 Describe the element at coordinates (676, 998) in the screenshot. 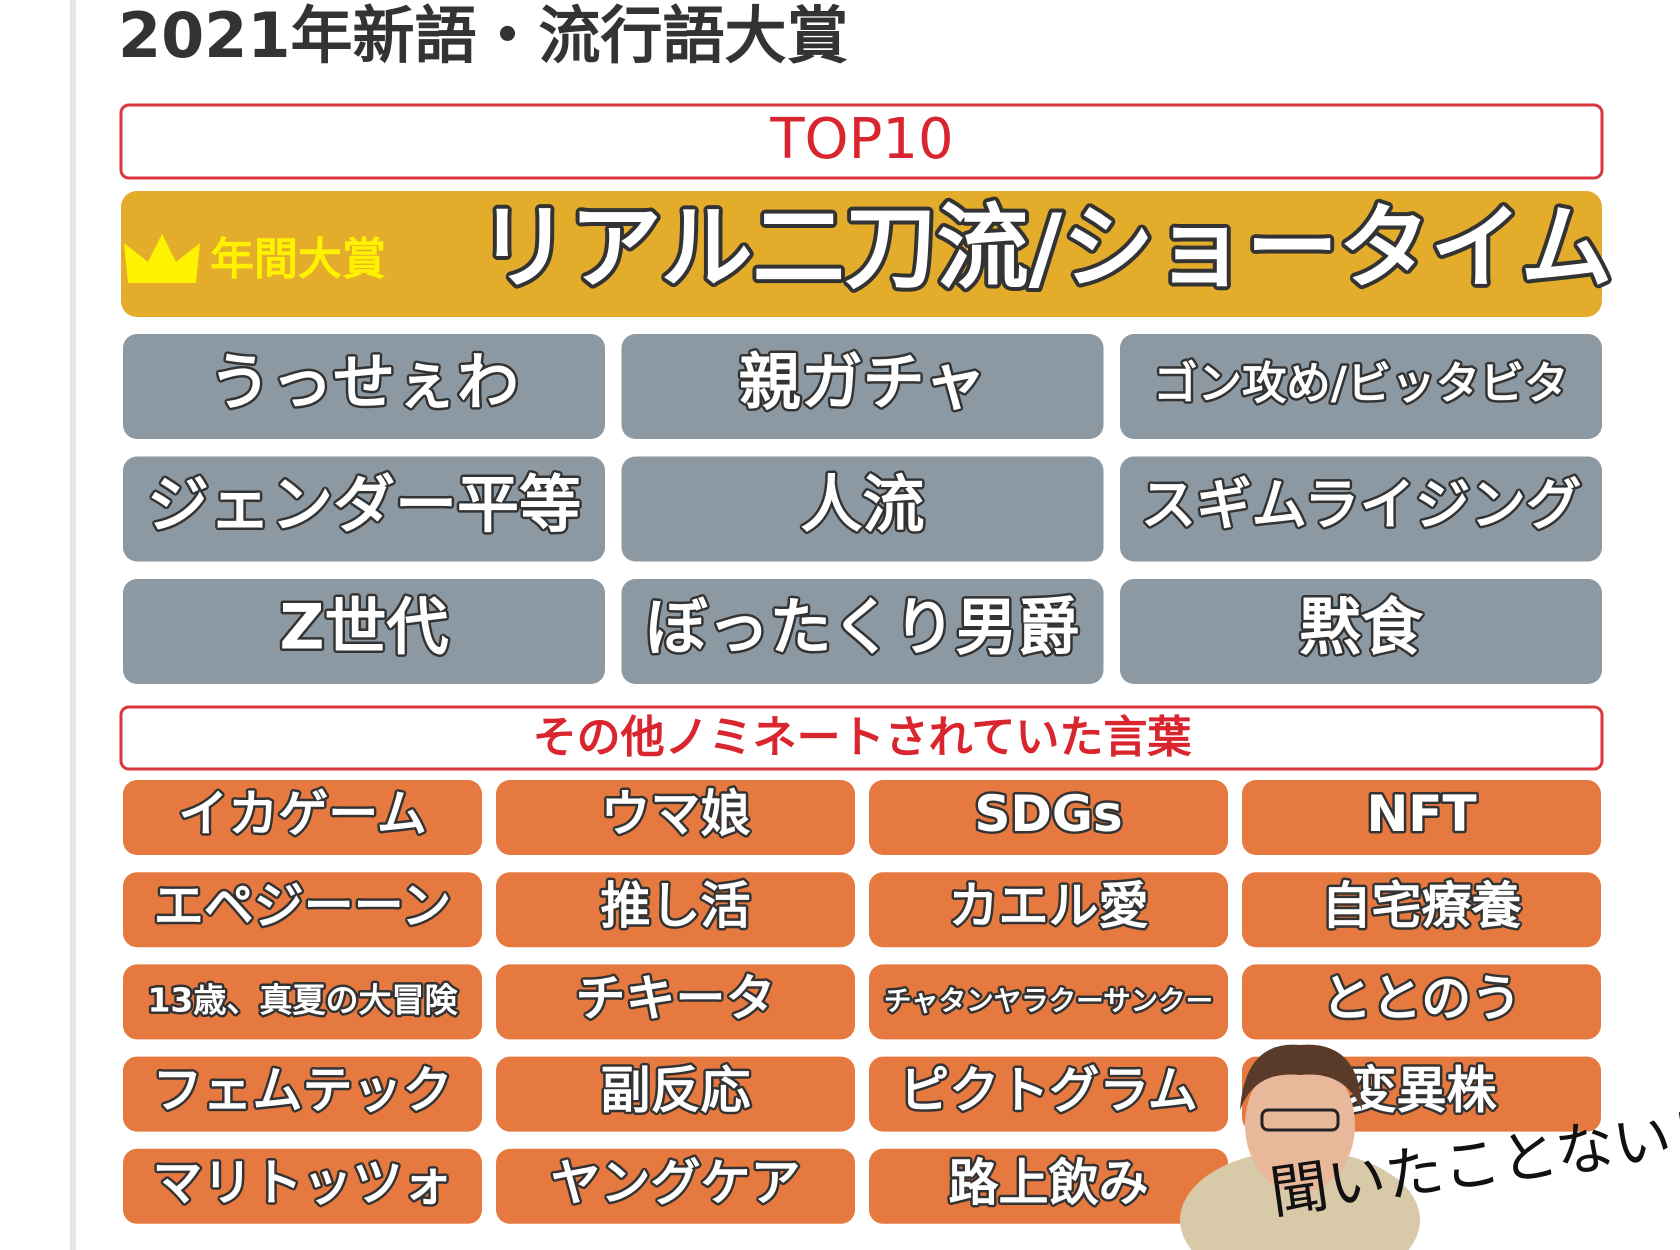

I see `word-text: チキータ` at that location.